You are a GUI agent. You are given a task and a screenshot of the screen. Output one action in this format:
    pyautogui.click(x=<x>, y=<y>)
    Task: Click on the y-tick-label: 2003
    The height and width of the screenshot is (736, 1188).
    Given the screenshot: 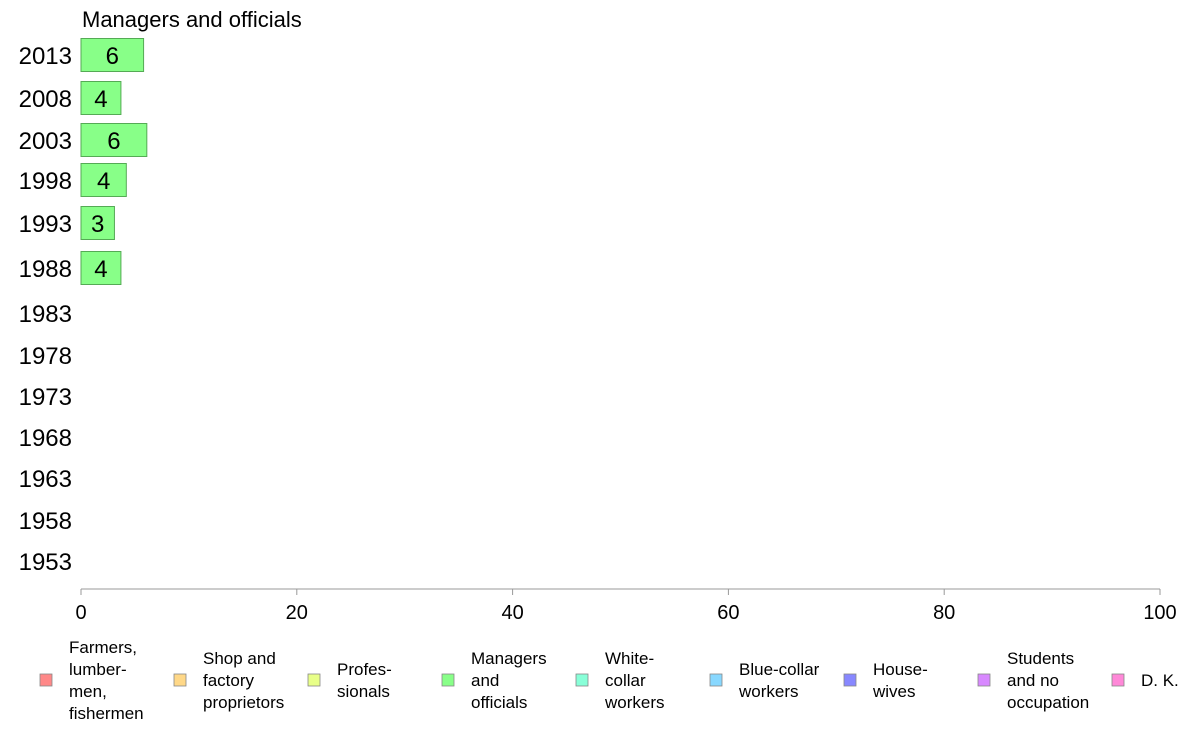 What is the action you would take?
    pyautogui.click(x=45, y=141)
    